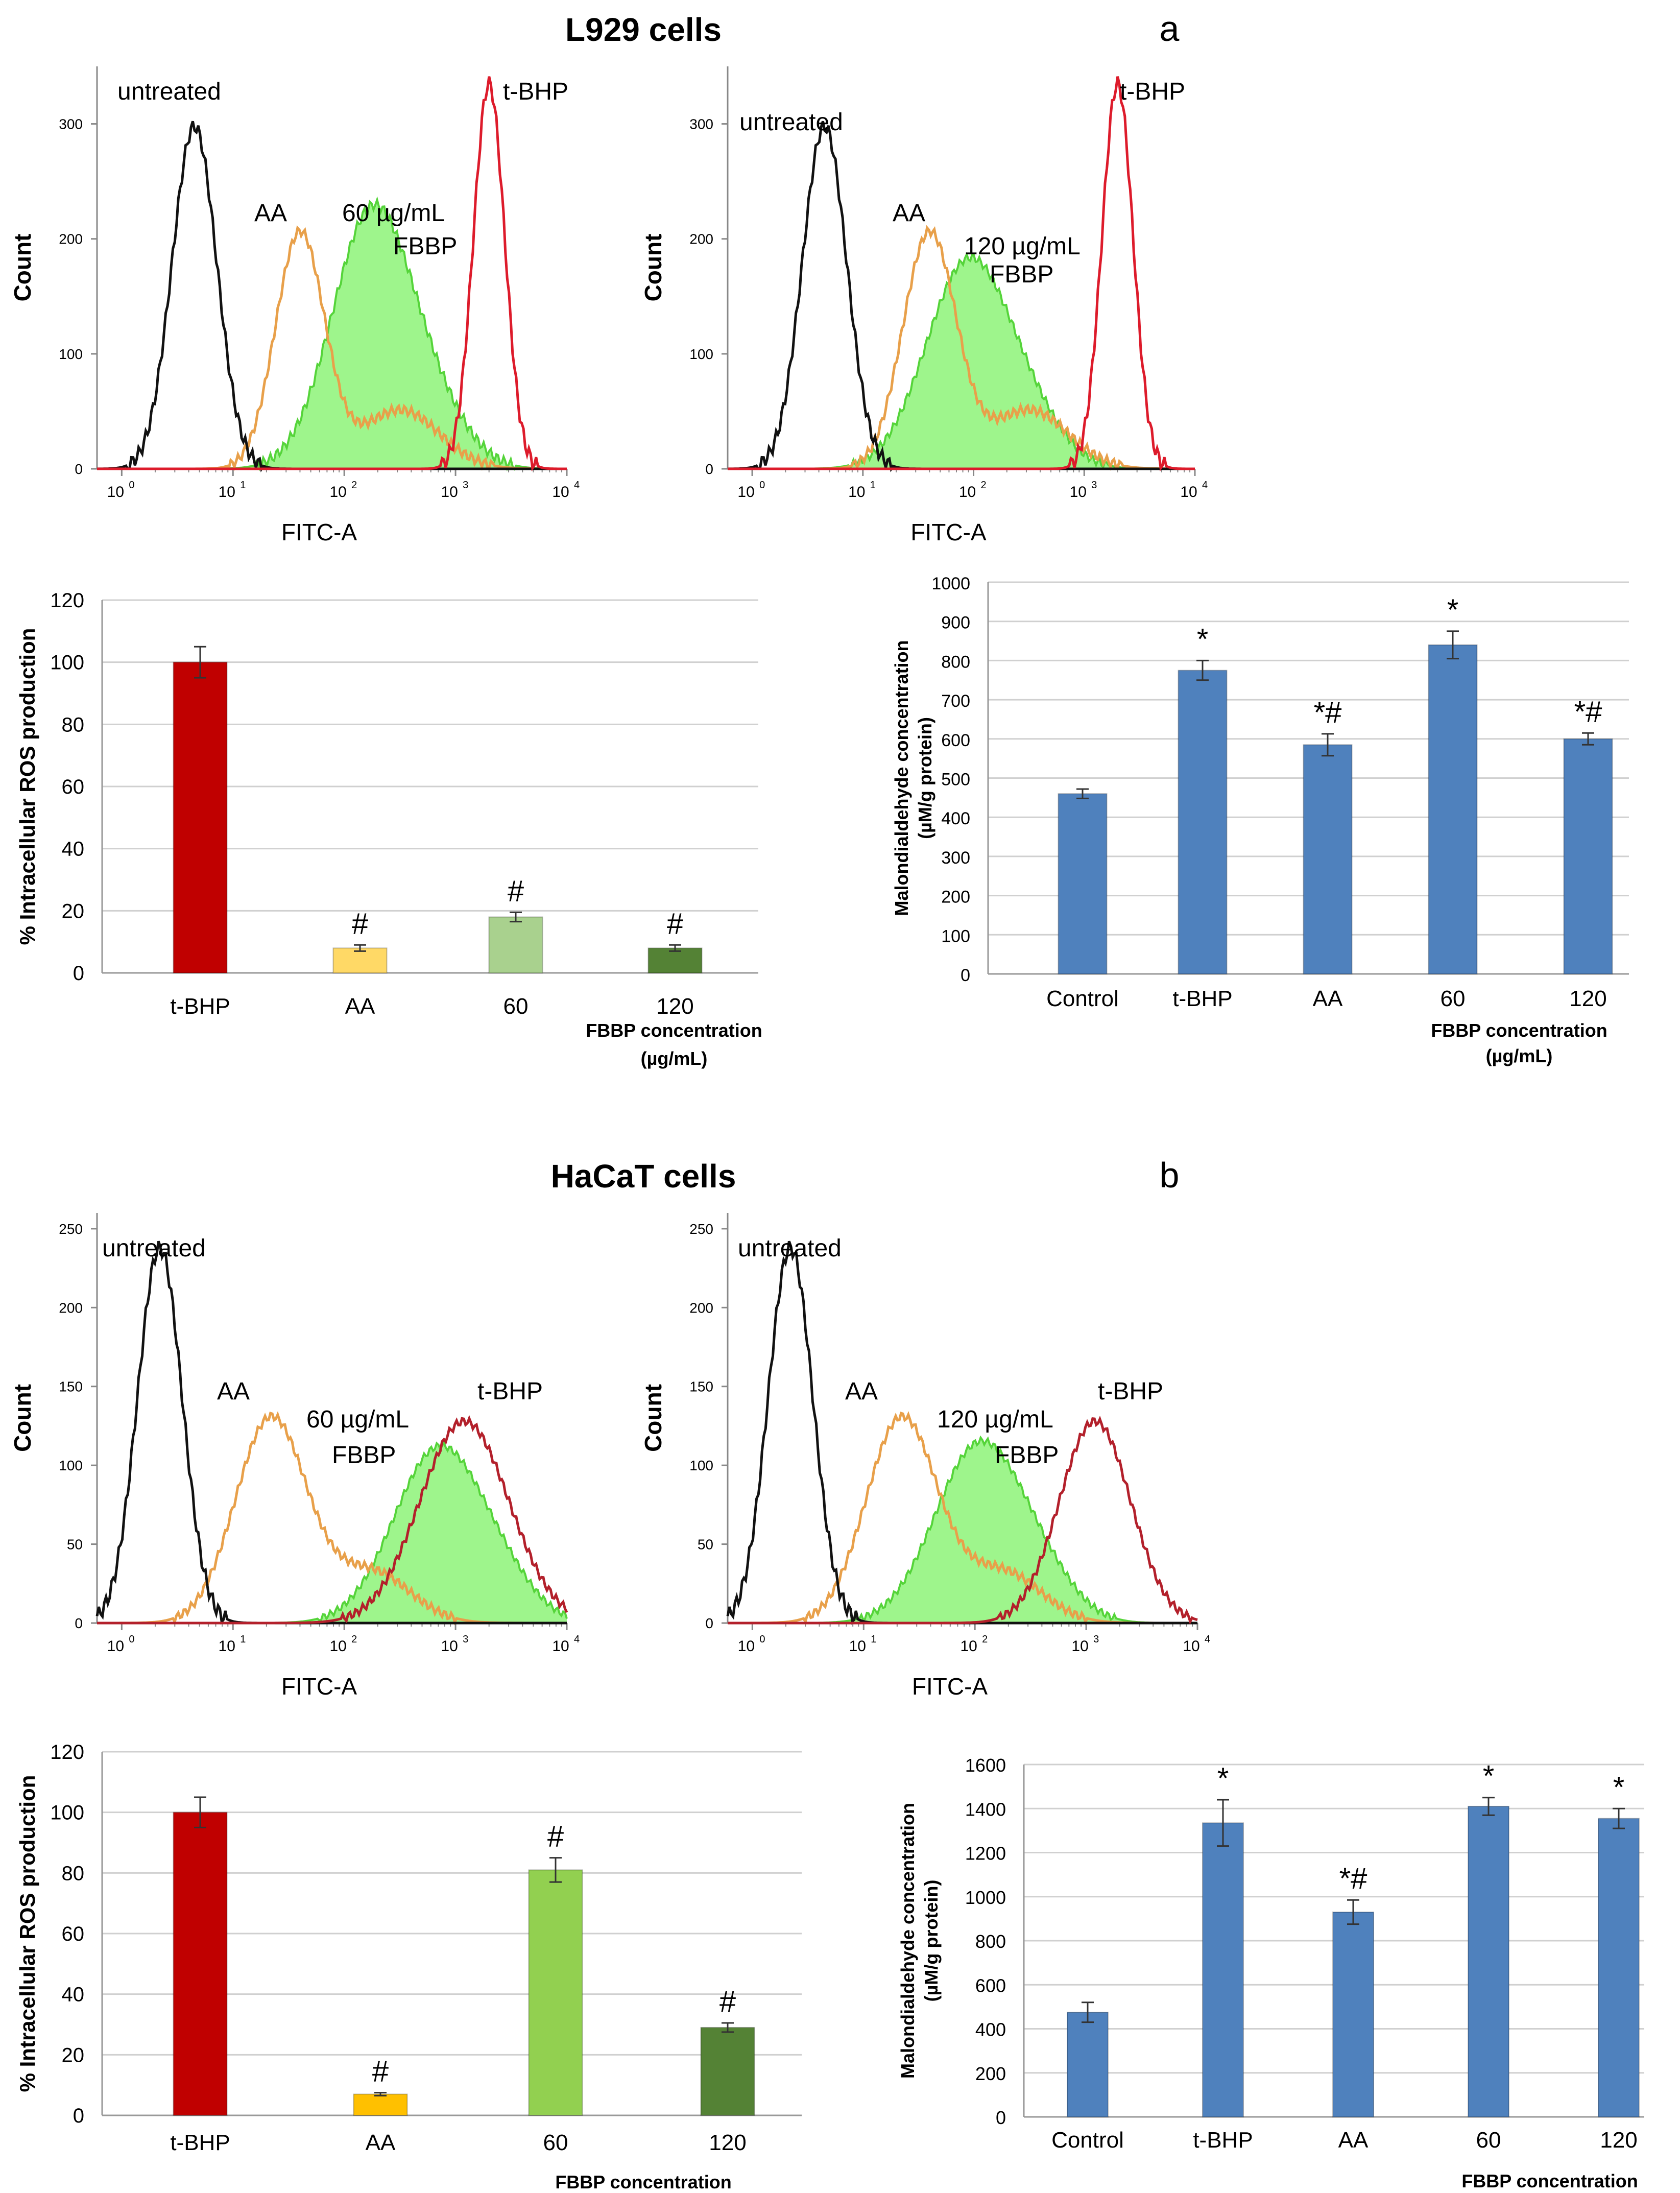 This screenshot has height=2193, width=1680. What do you see at coordinates (955, 662) in the screenshot?
I see `y-tick-label: 800` at bounding box center [955, 662].